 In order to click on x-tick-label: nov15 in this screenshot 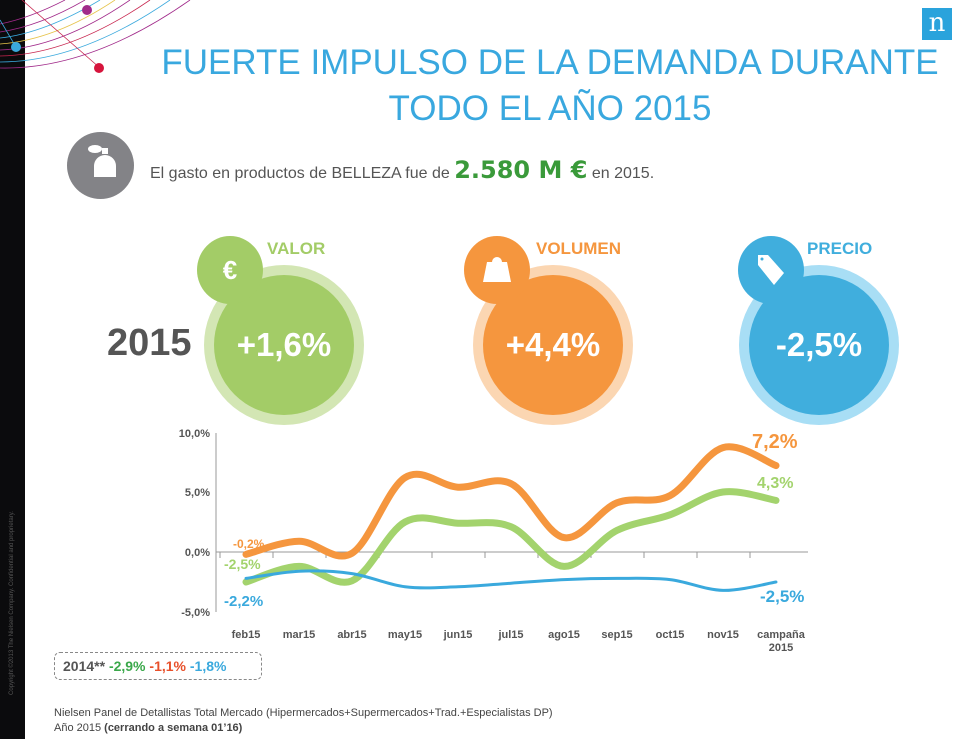, I will do `click(723, 635)`.